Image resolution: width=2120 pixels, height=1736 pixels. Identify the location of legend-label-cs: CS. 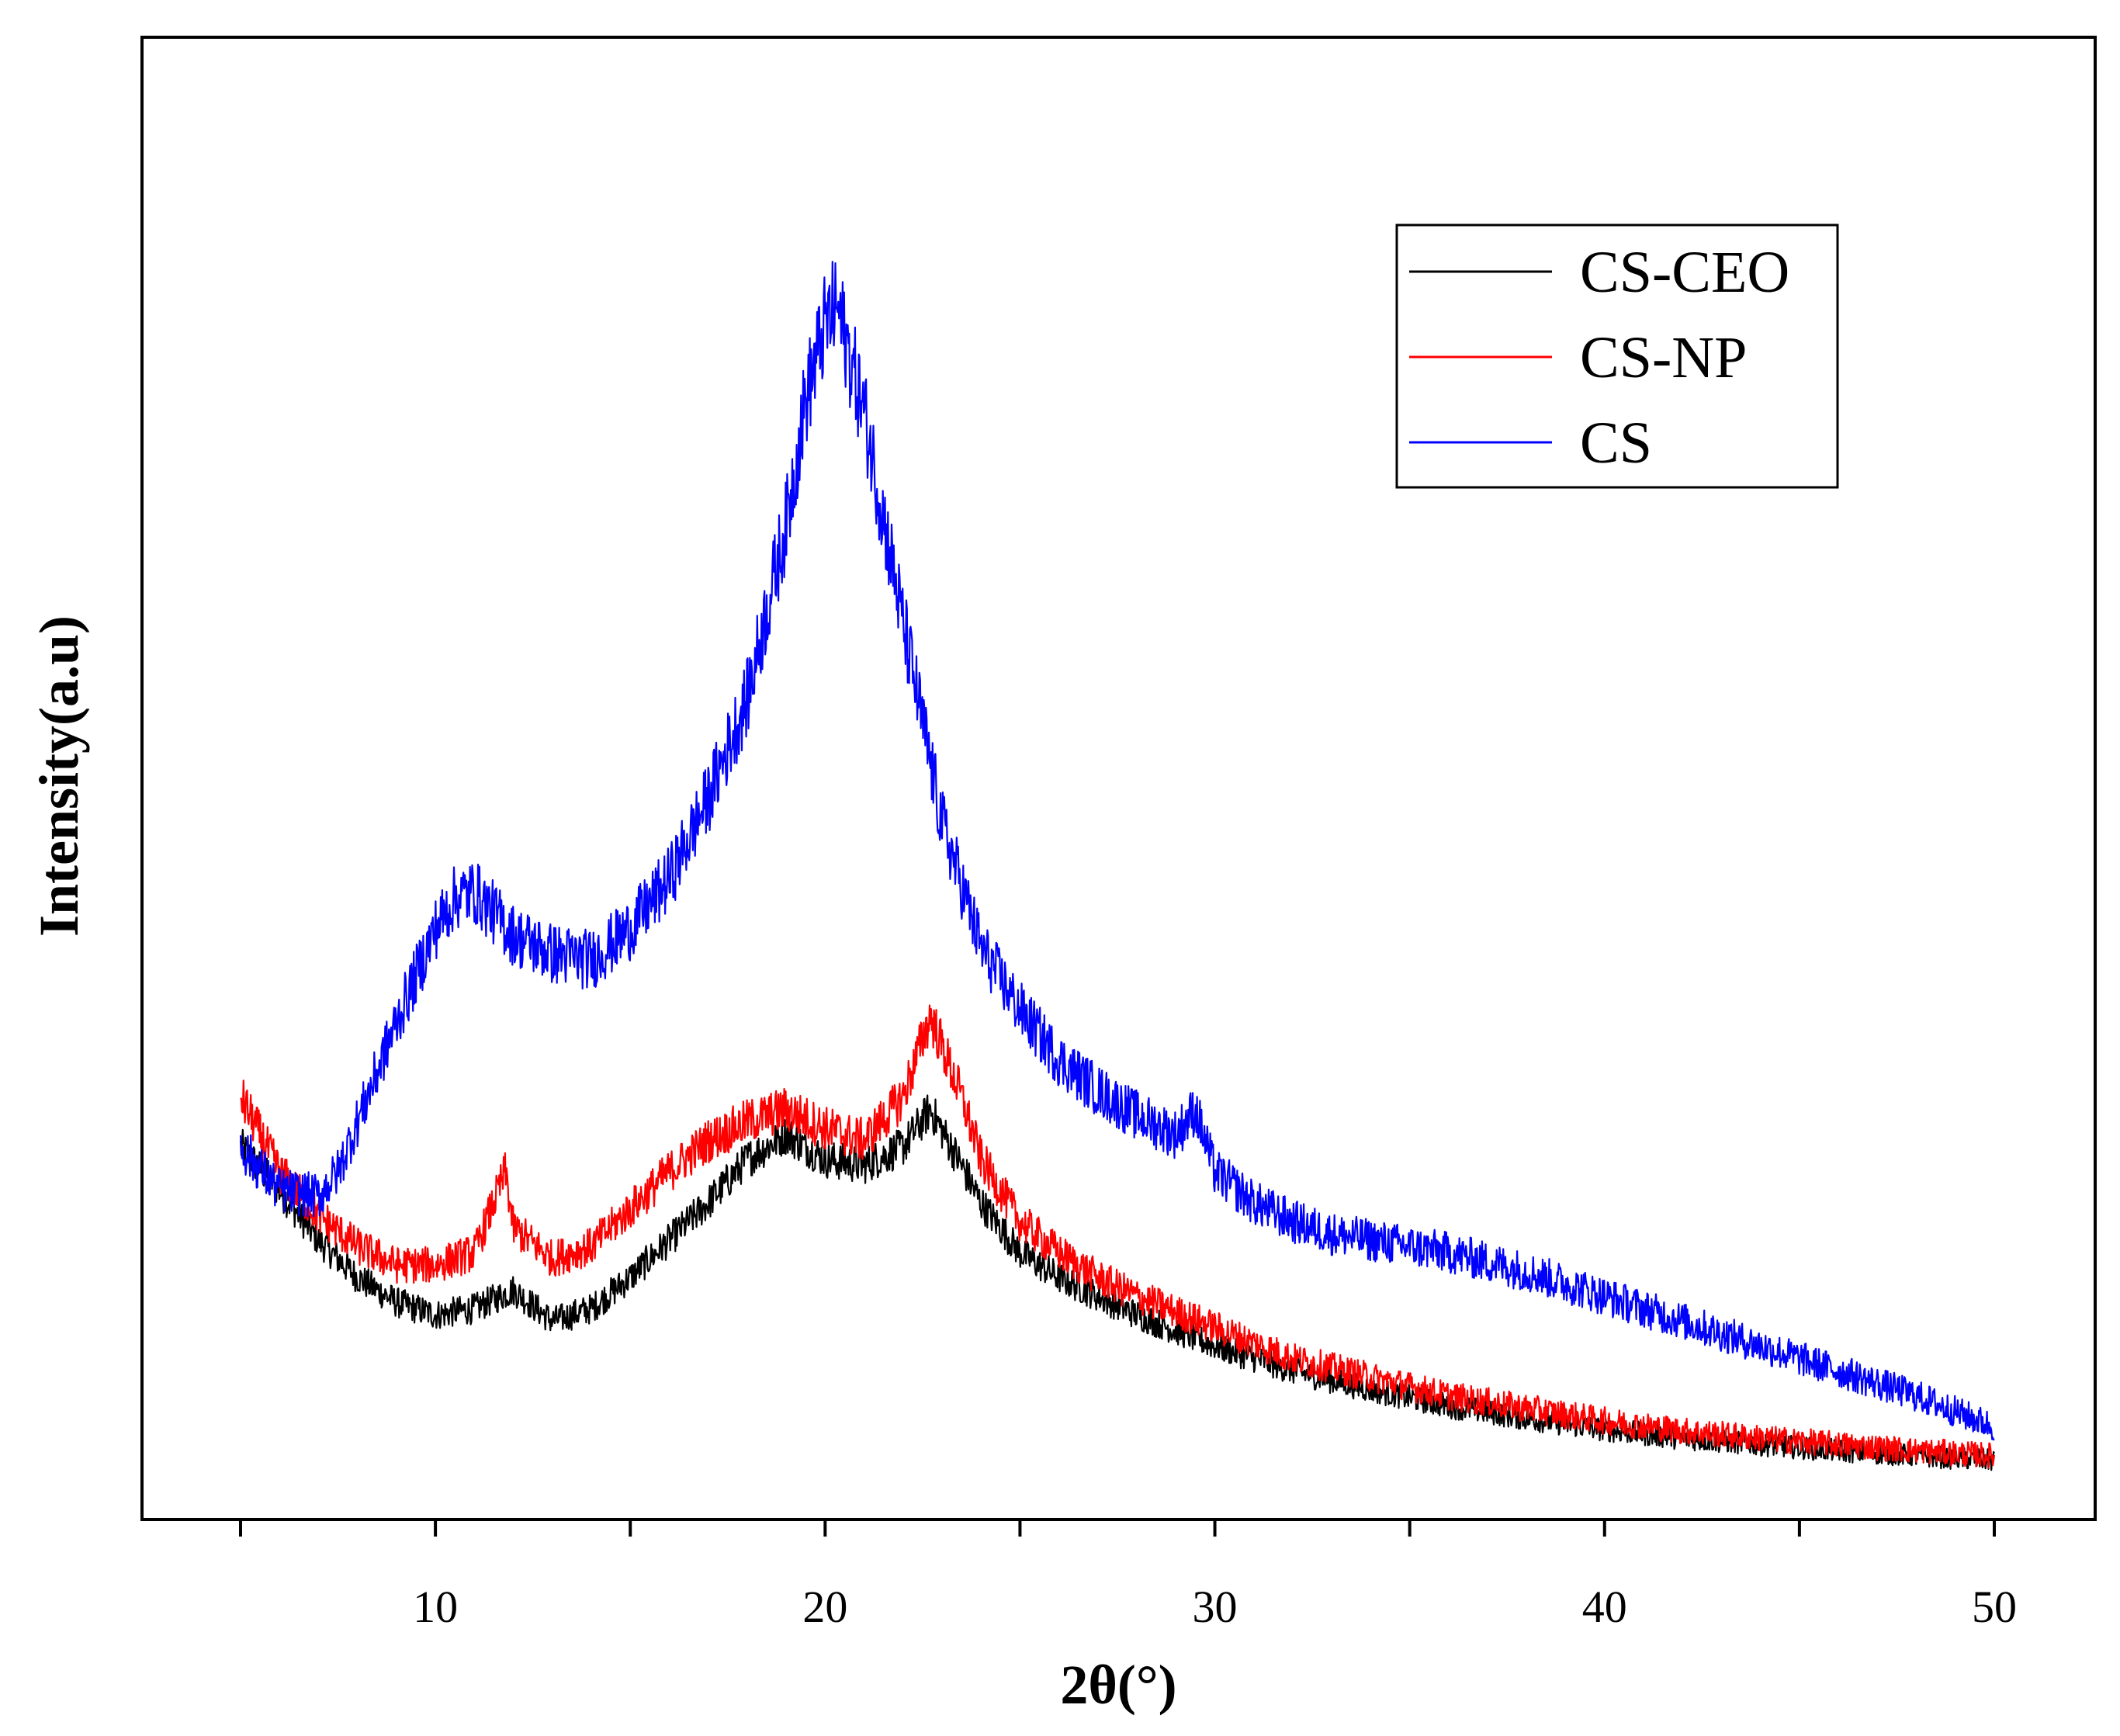
(1616, 443).